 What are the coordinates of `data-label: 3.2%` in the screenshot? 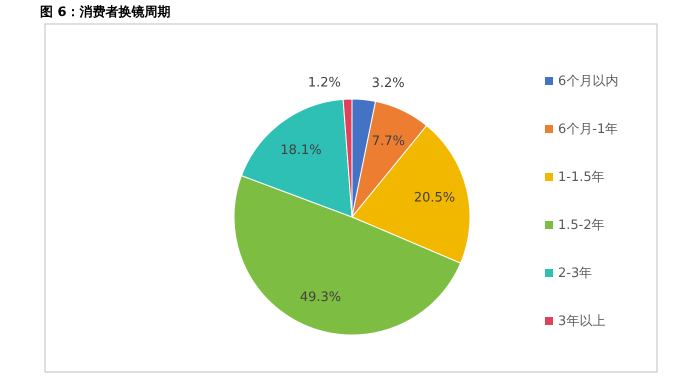 It's located at (388, 83).